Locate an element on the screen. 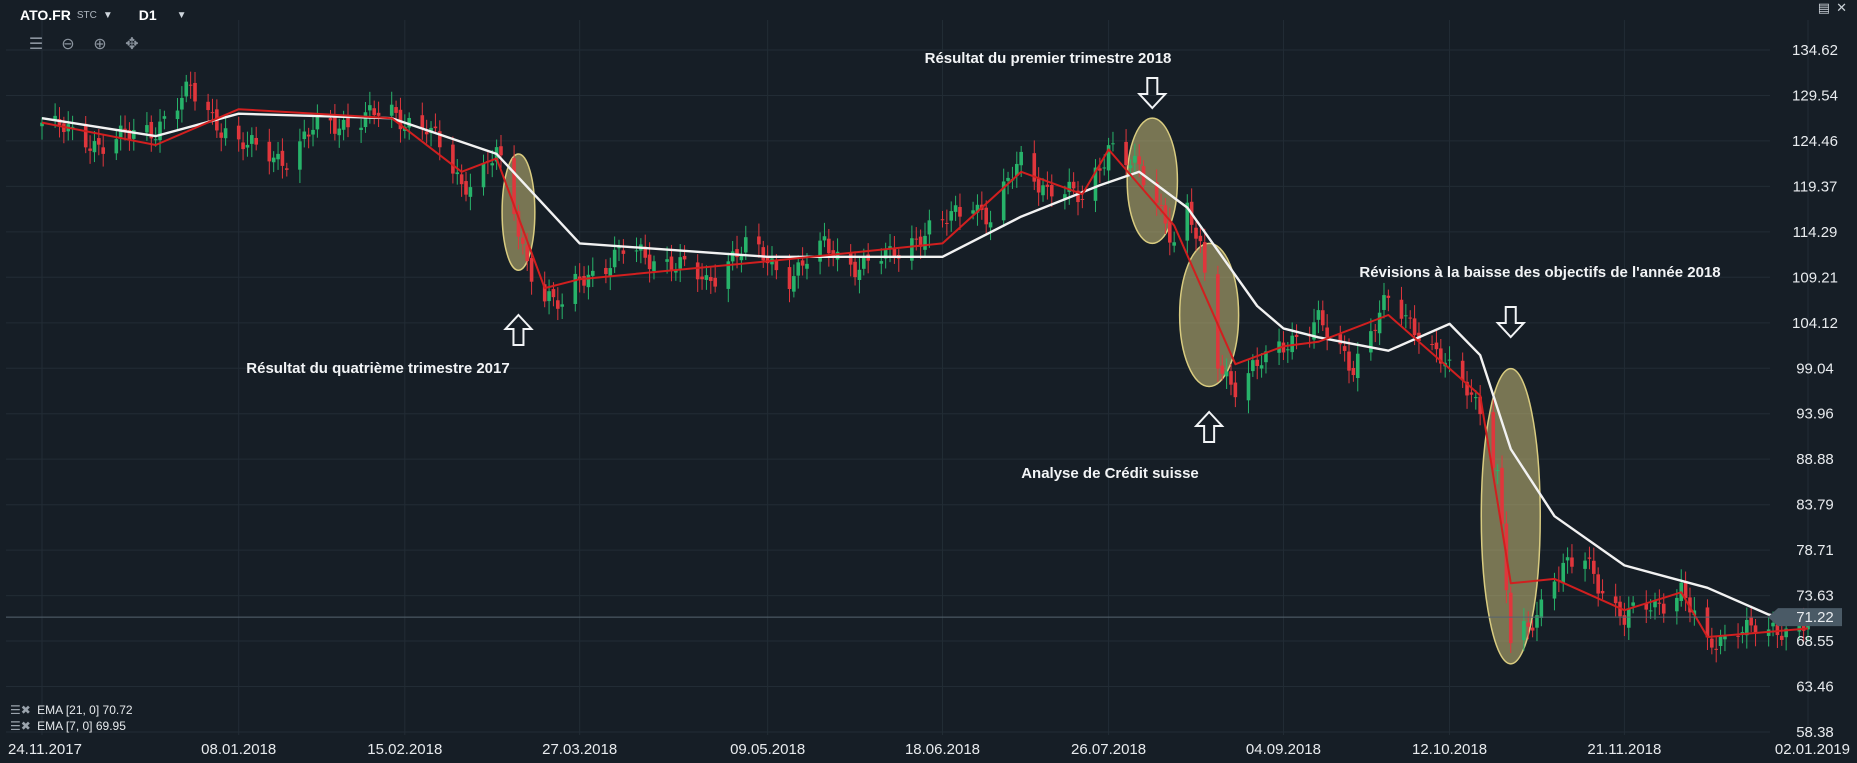 This screenshot has width=1857, height=763. event-highlight is located at coordinates (1510, 516).